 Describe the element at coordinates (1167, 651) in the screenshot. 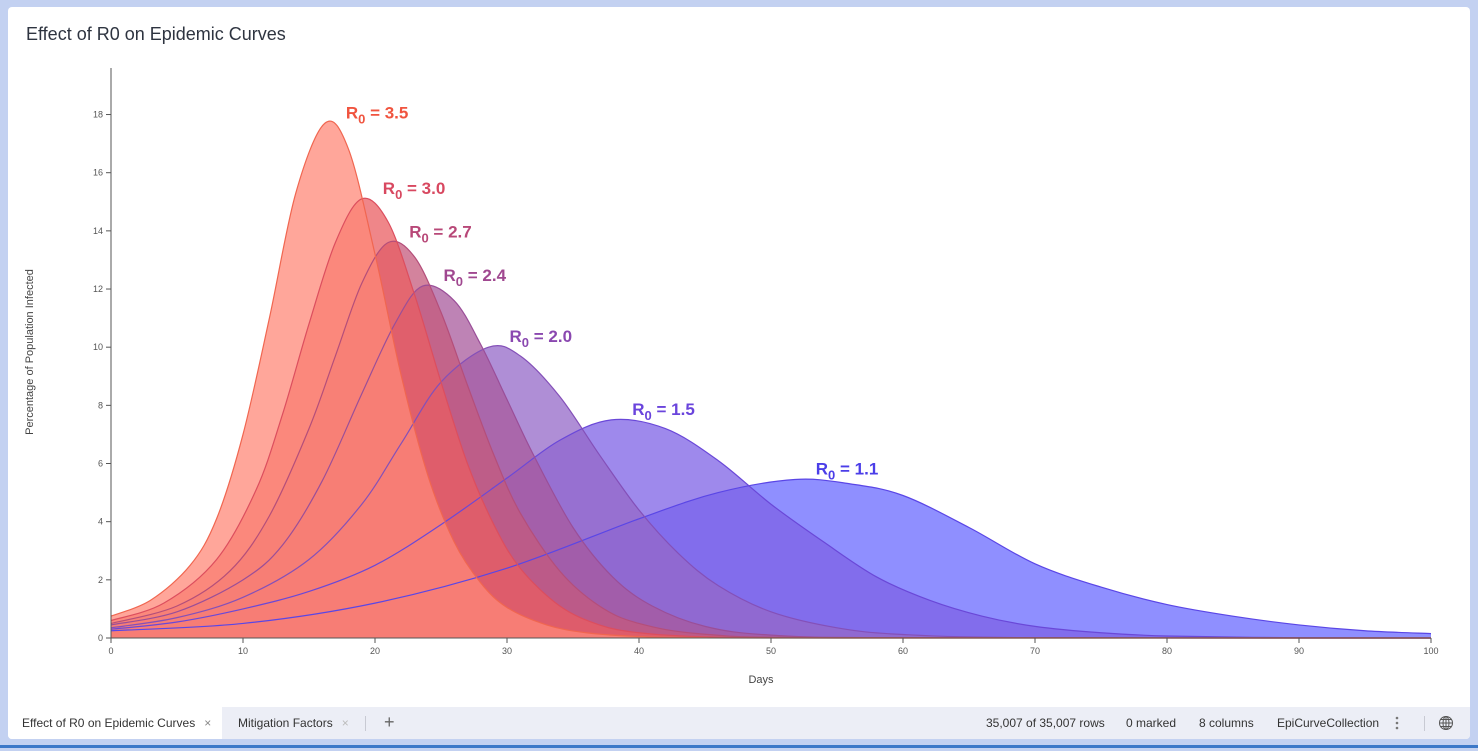

I see `x-tick-label: 80` at that location.